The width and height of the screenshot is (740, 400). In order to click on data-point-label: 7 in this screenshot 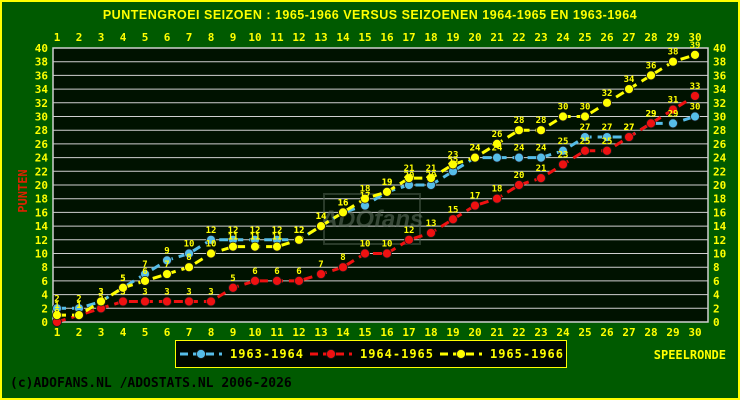, I will do `click(144, 265)`.